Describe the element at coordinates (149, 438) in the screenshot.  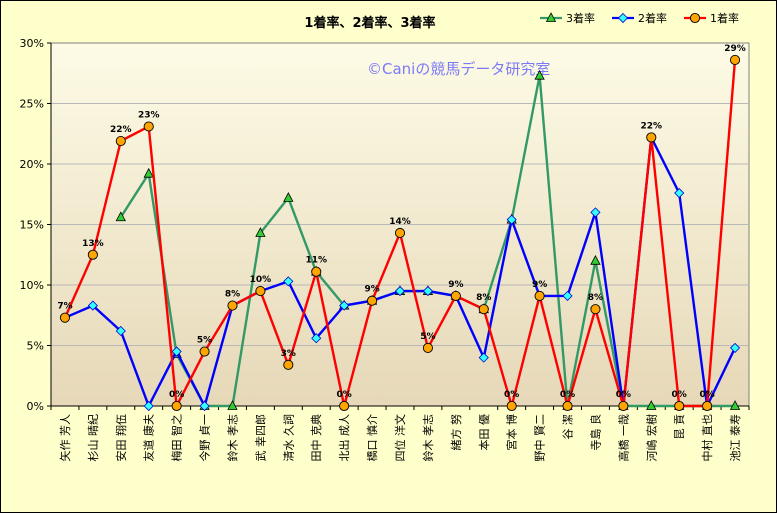
I see `x-tick-label: 友道 康夫` at that location.